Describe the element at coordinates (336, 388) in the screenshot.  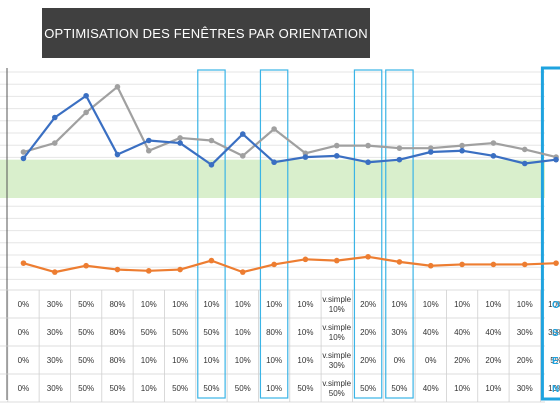
I see `table-cell: v.simple 50%` at that location.